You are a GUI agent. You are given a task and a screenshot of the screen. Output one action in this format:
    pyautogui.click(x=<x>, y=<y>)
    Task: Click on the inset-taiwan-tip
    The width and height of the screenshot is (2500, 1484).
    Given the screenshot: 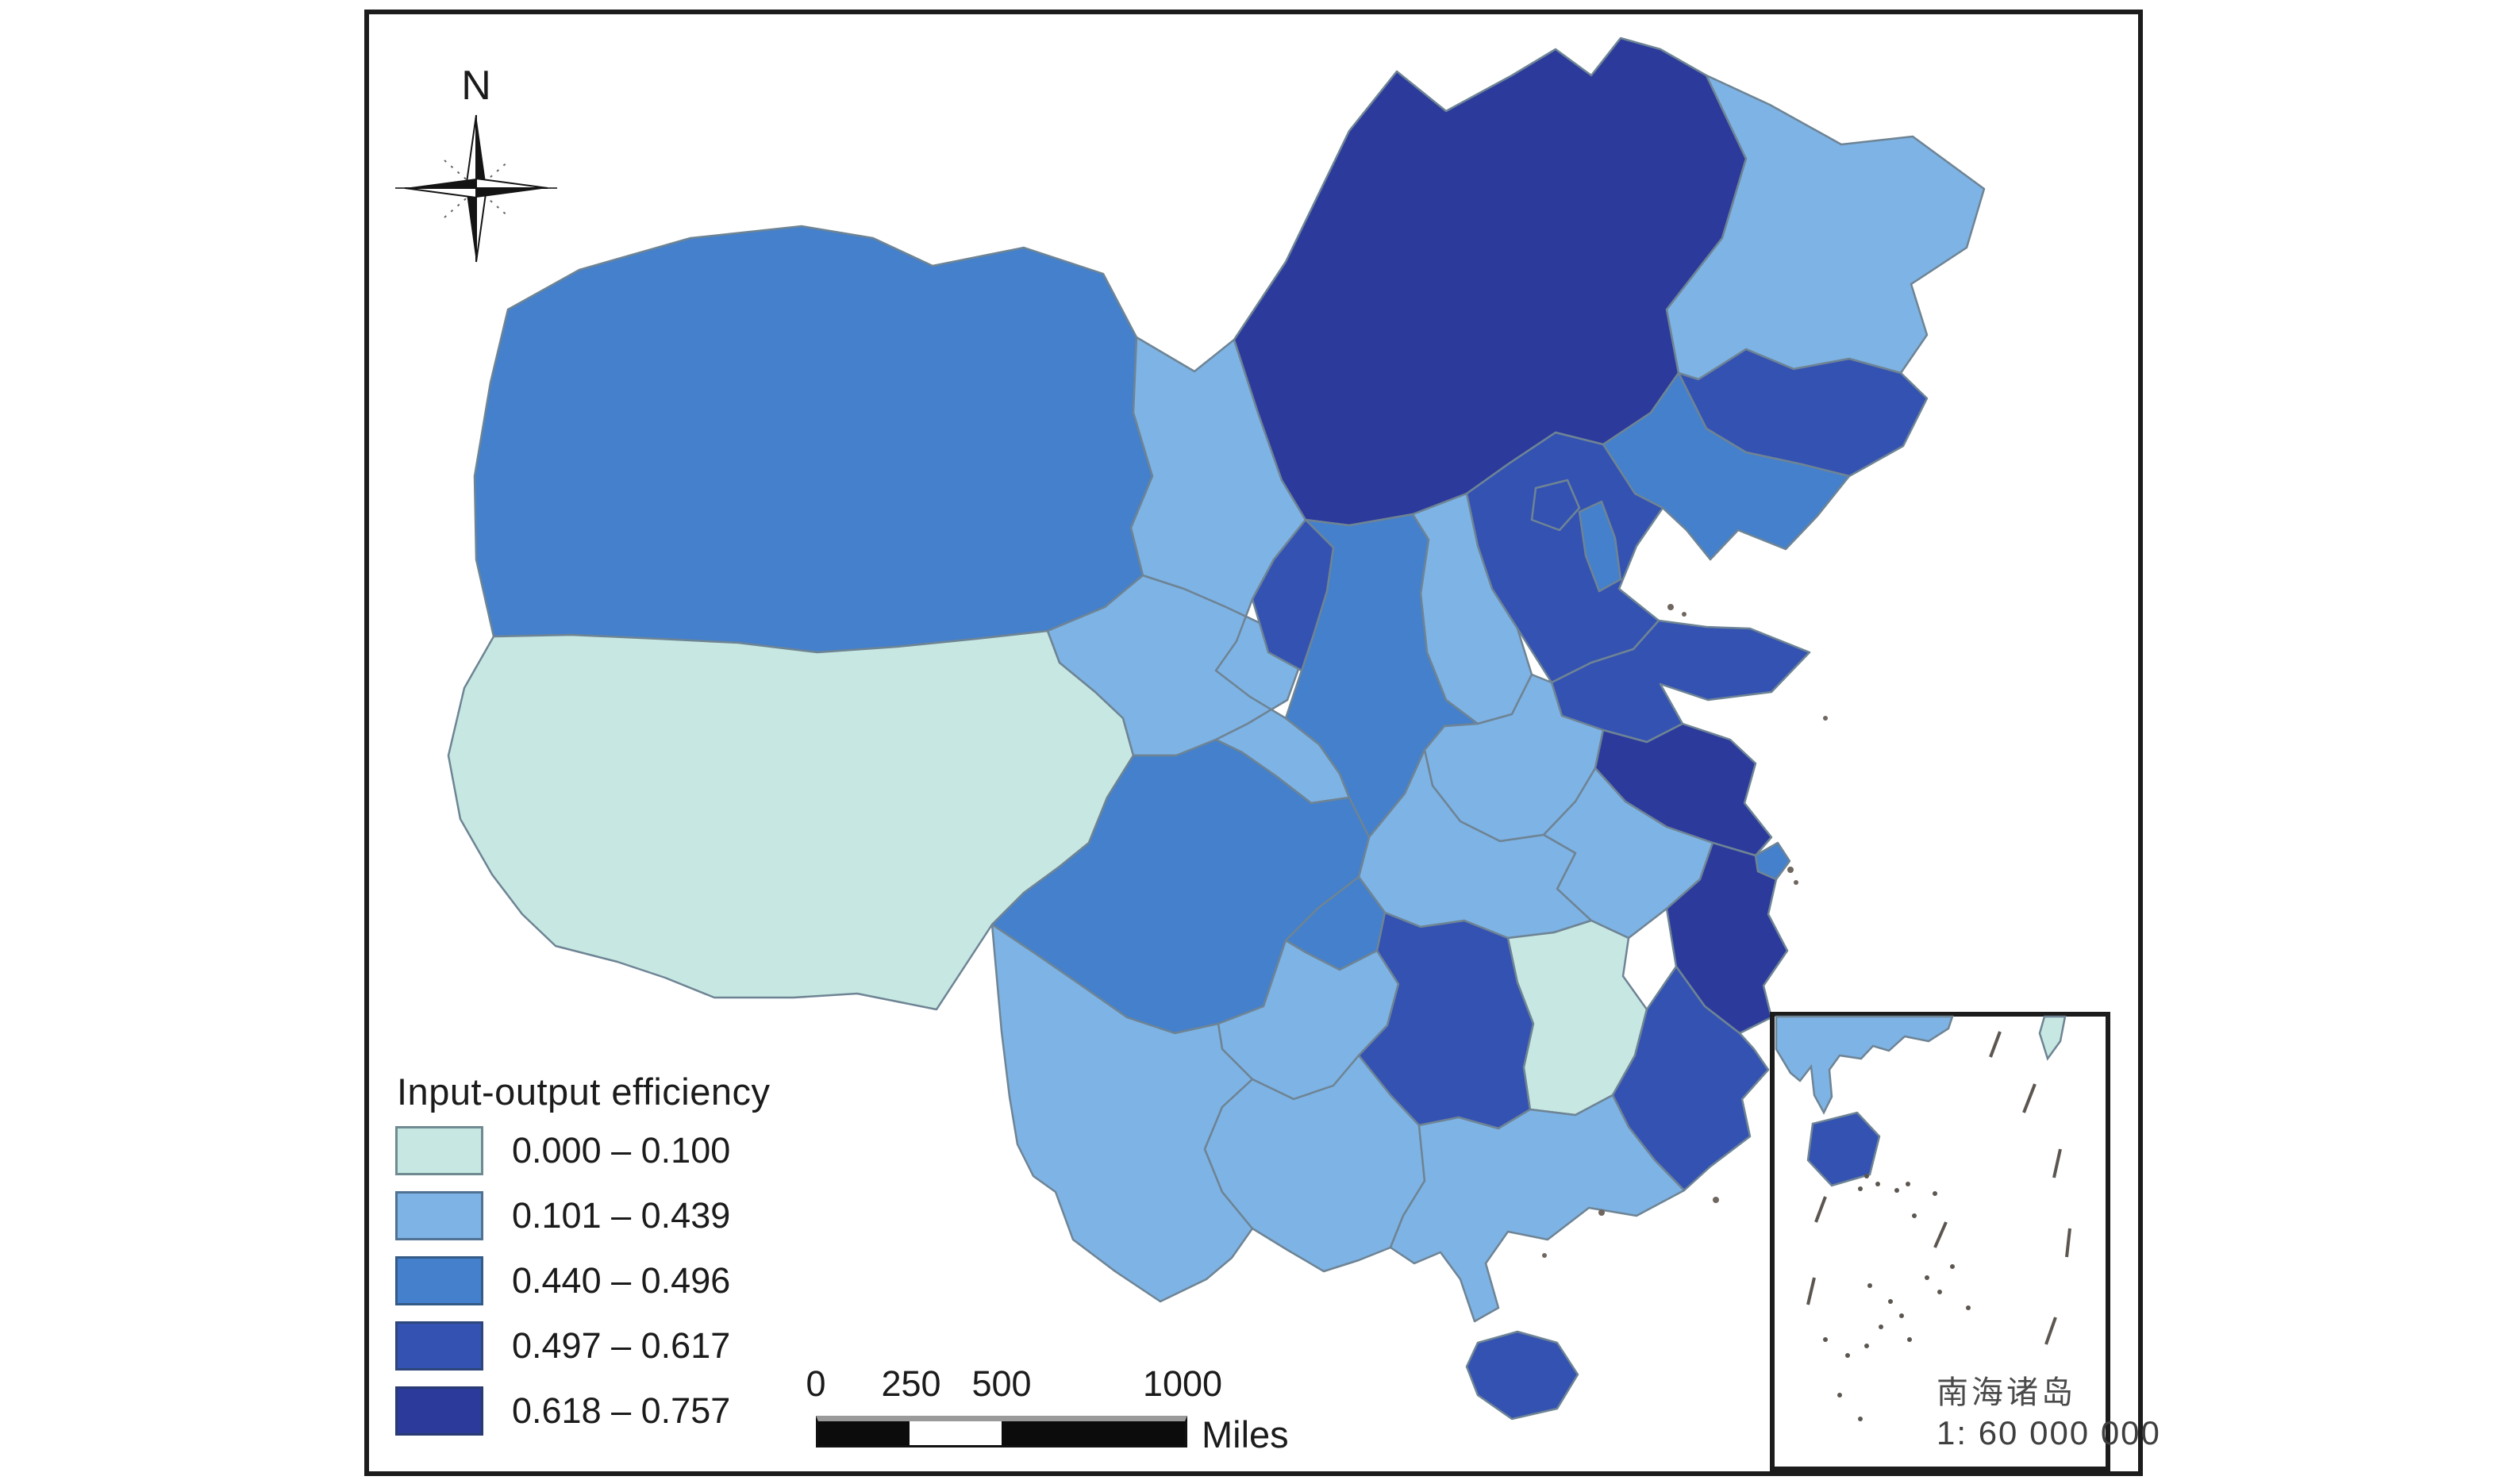 What is the action you would take?
    pyautogui.click(x=2052, y=1038)
    